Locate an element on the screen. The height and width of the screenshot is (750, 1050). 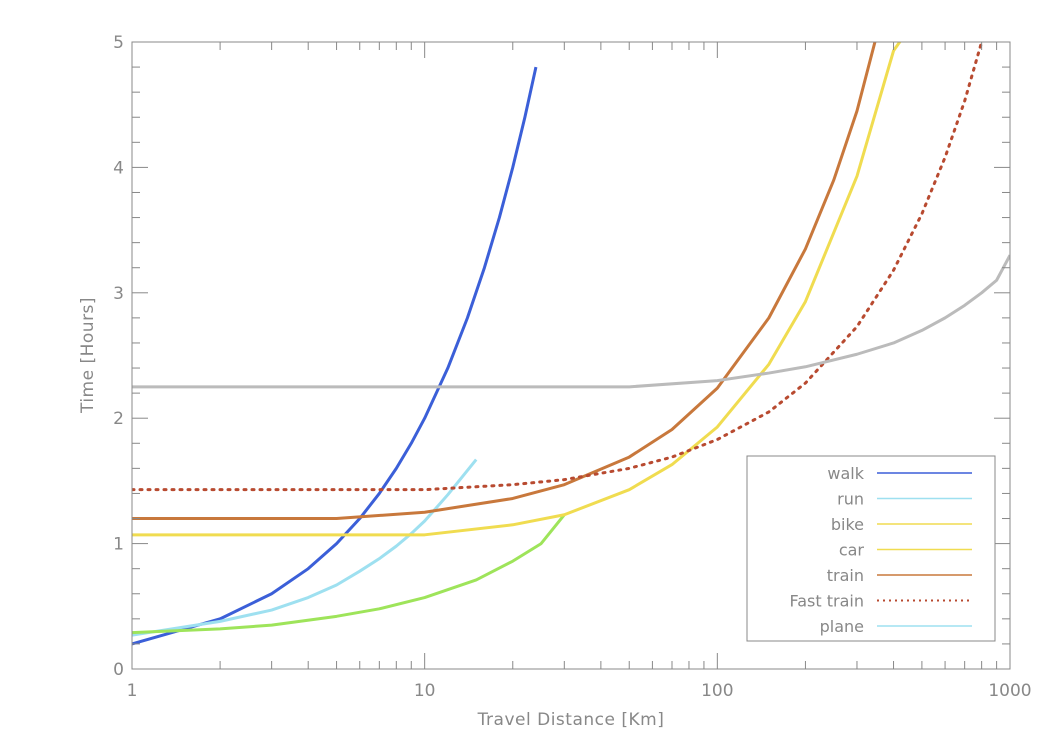
x-tick-label: 10 is located at coordinates (425, 691).